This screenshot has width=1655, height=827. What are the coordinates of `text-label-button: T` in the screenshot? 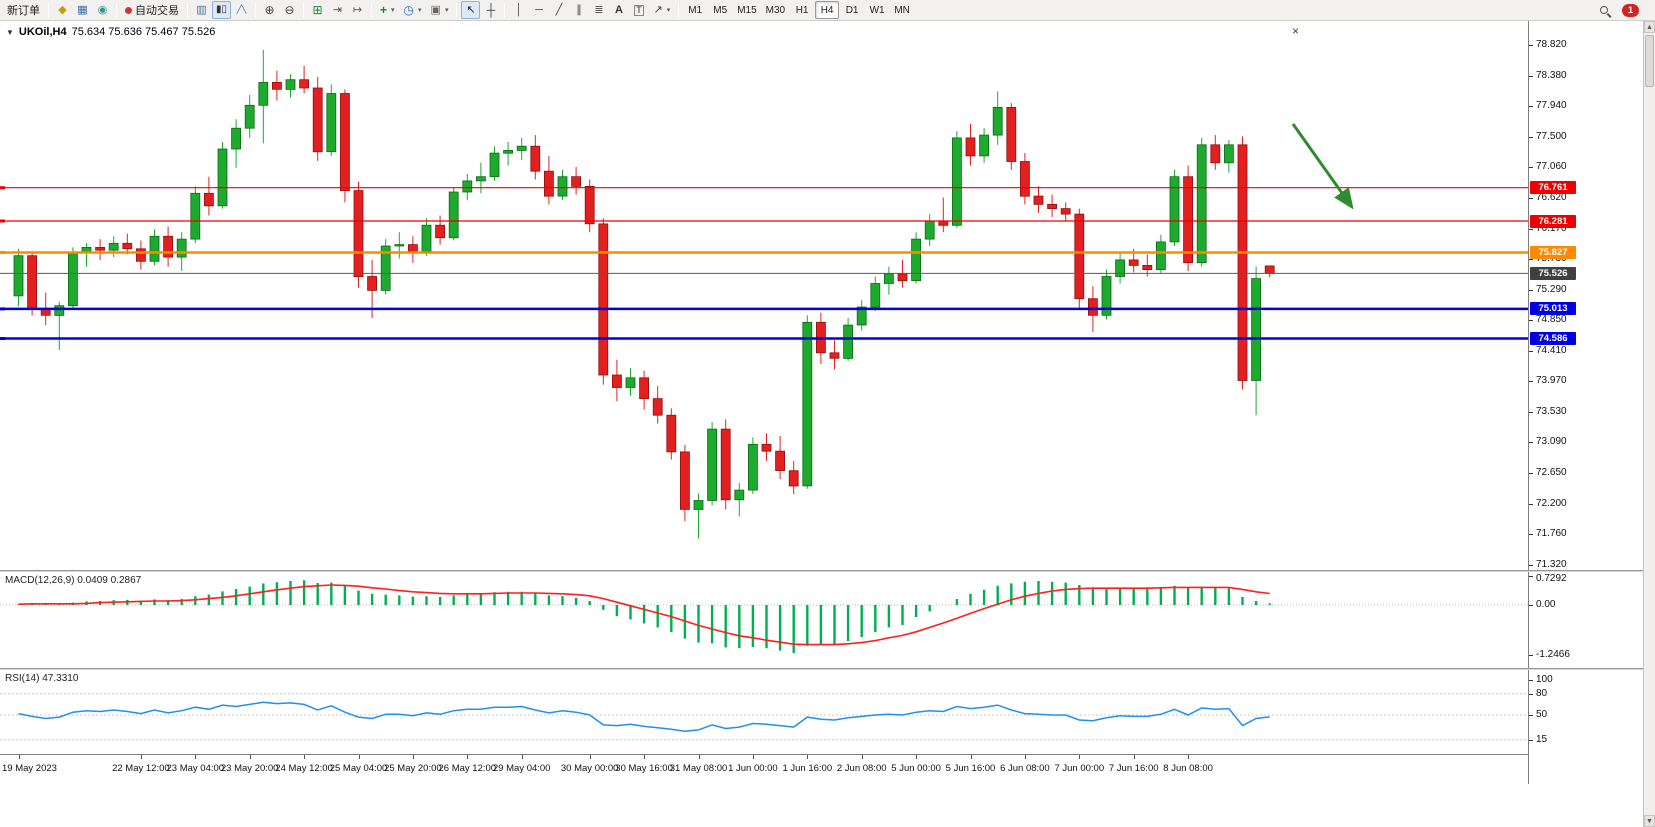 It's located at (638, 10).